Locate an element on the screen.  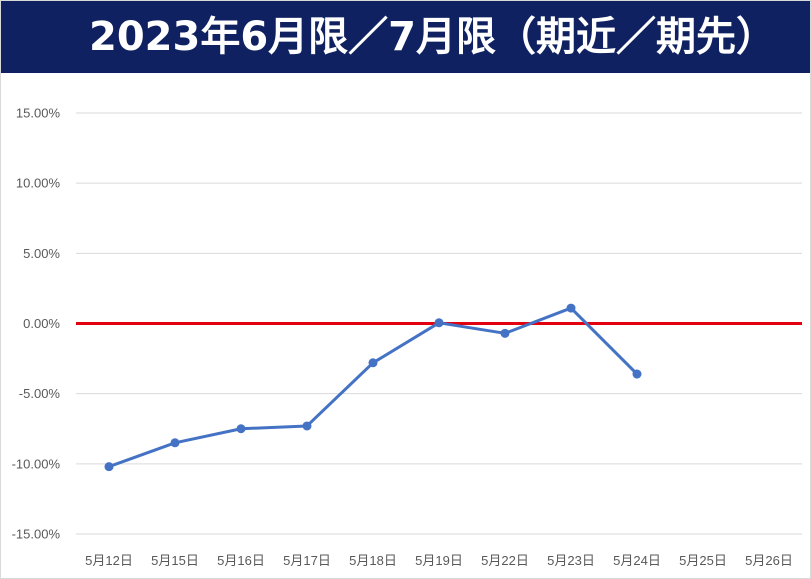
x-tick-label: 5月24日 is located at coordinates (637, 560).